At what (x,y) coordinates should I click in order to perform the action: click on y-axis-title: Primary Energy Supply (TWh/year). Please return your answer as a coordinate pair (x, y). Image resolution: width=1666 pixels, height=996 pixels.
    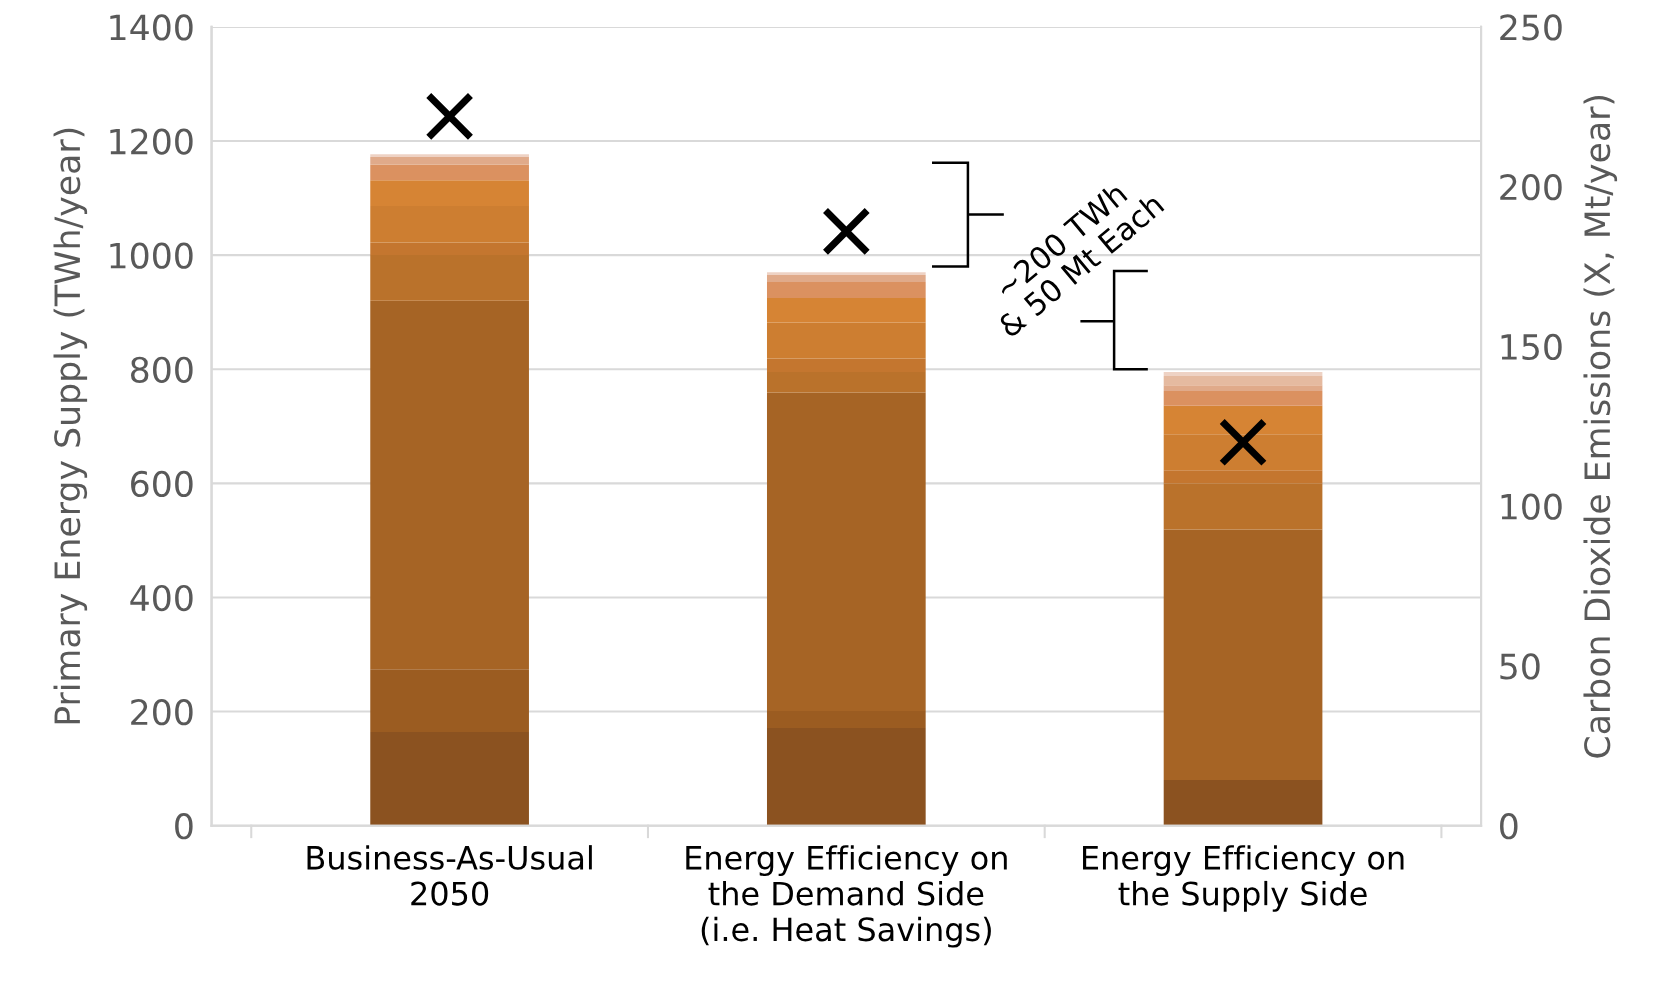
    Looking at the image, I should click on (70, 426).